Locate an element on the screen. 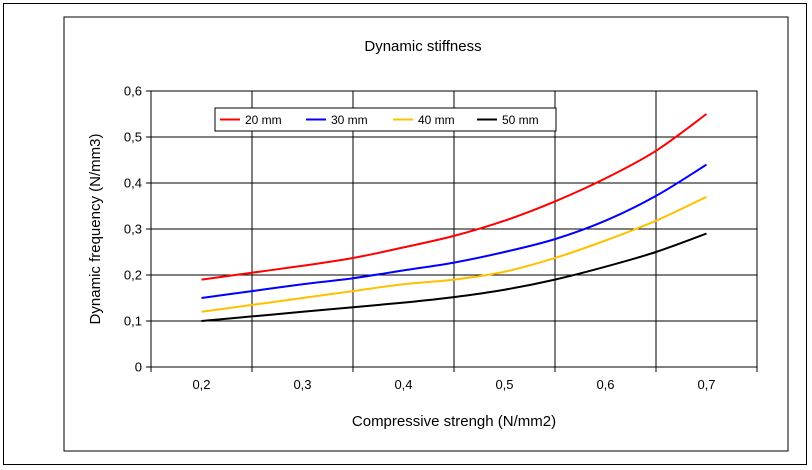 The width and height of the screenshot is (812, 470). x-tick-label: 0,6 is located at coordinates (605, 384).